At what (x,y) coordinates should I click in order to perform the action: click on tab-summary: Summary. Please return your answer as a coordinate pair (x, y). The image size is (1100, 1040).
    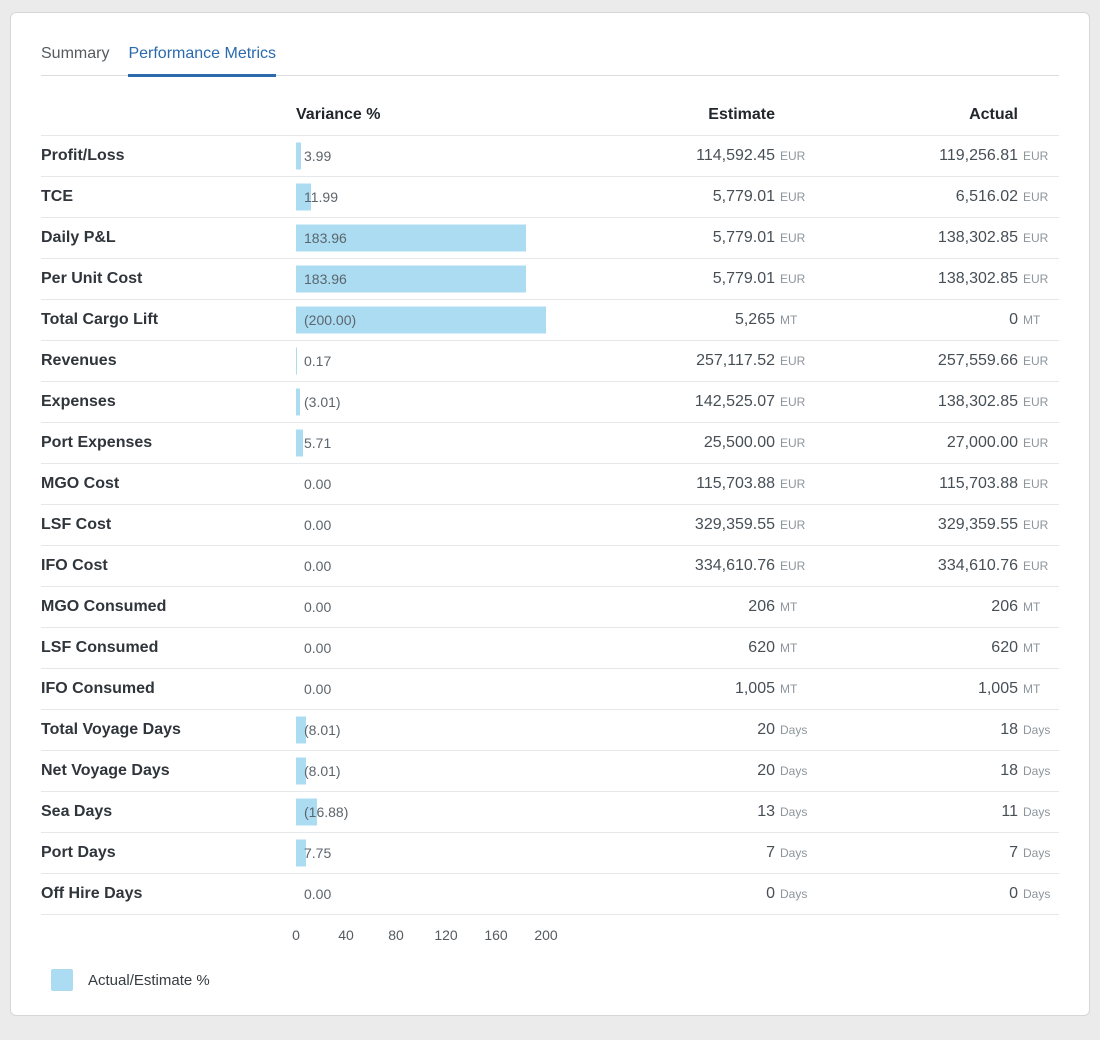
    Looking at the image, I should click on (75, 57).